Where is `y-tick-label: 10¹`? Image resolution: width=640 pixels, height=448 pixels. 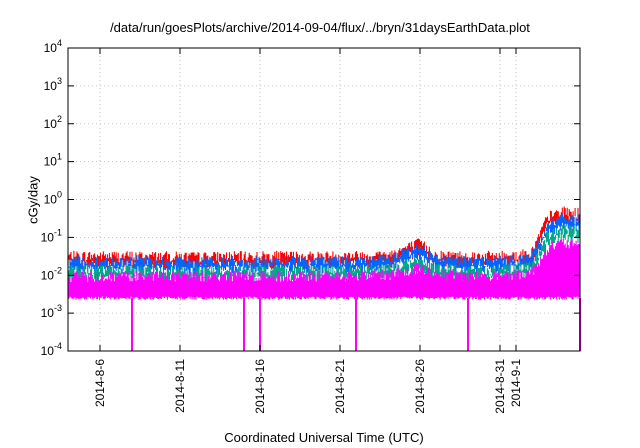 y-tick-label: 10¹ is located at coordinates (53, 160).